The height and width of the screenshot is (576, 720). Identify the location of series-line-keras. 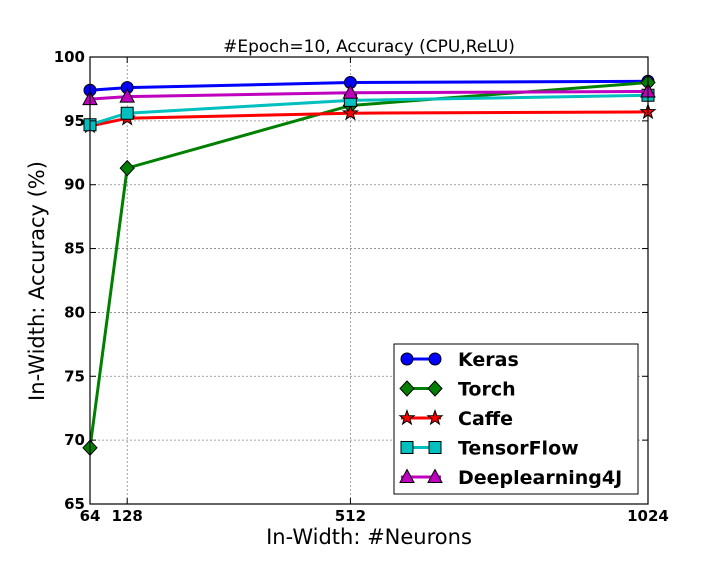
(369, 85).